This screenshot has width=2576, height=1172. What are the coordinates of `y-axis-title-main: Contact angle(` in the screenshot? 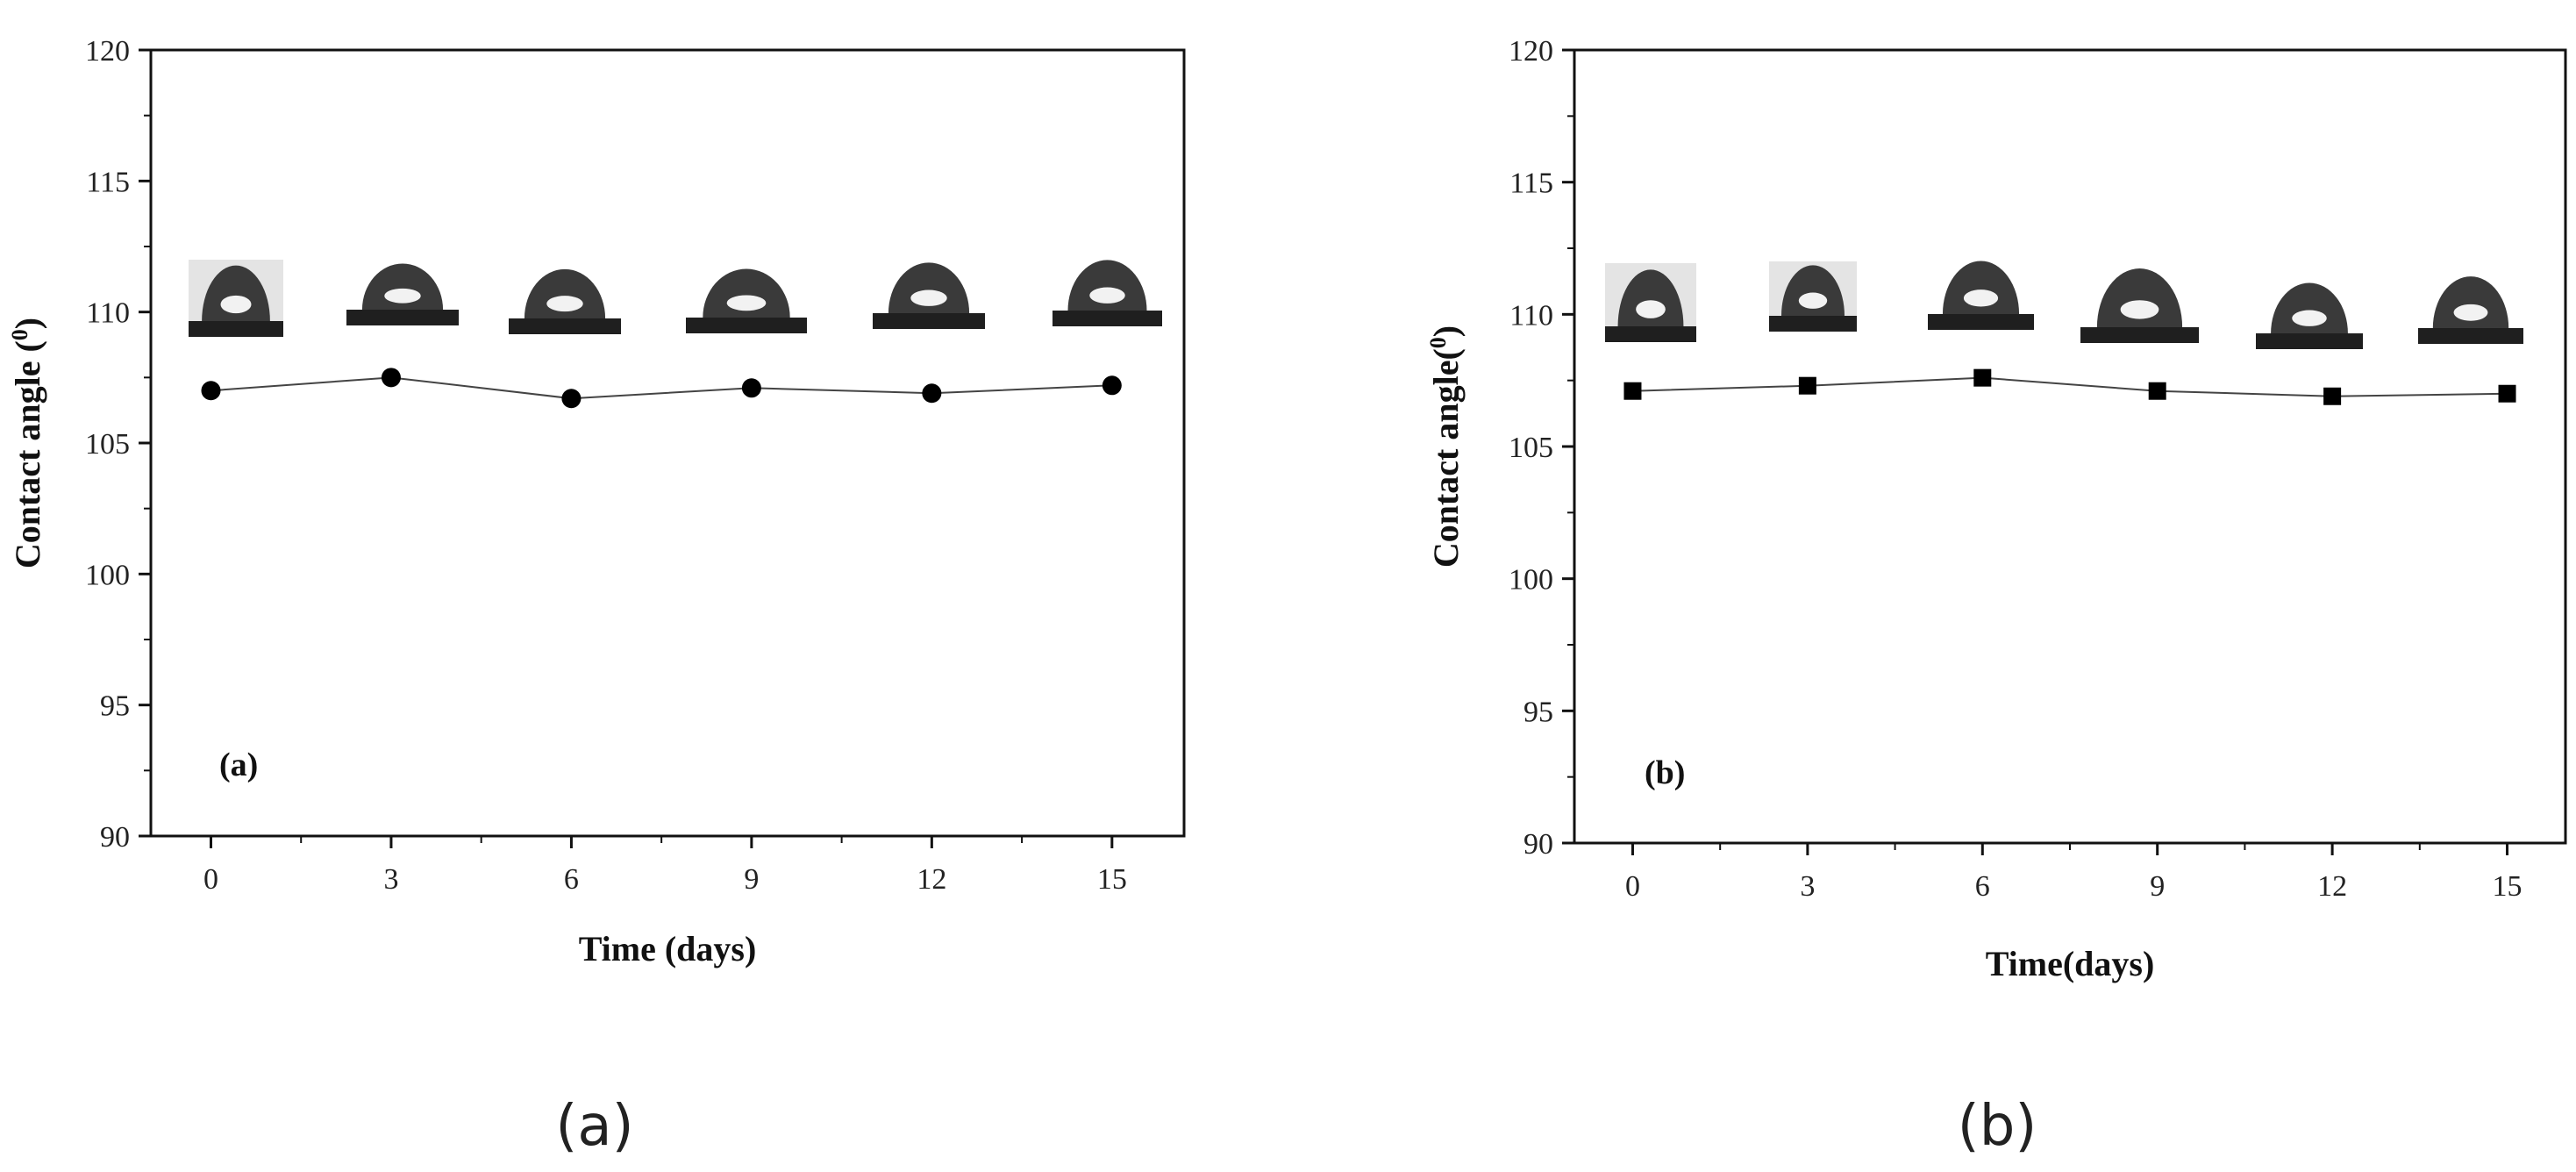 It's located at (1446, 458).